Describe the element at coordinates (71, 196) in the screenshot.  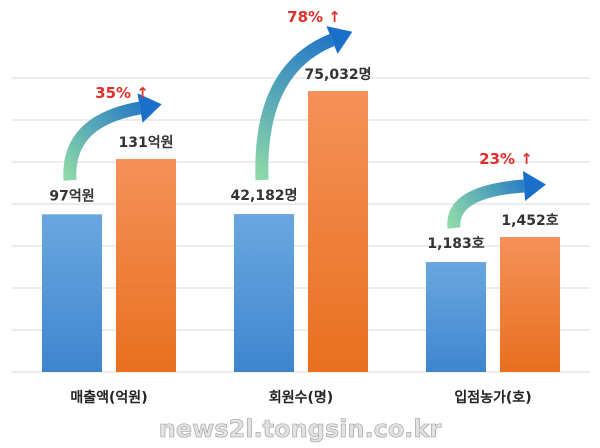
I see `data-label-before: 97억원` at that location.